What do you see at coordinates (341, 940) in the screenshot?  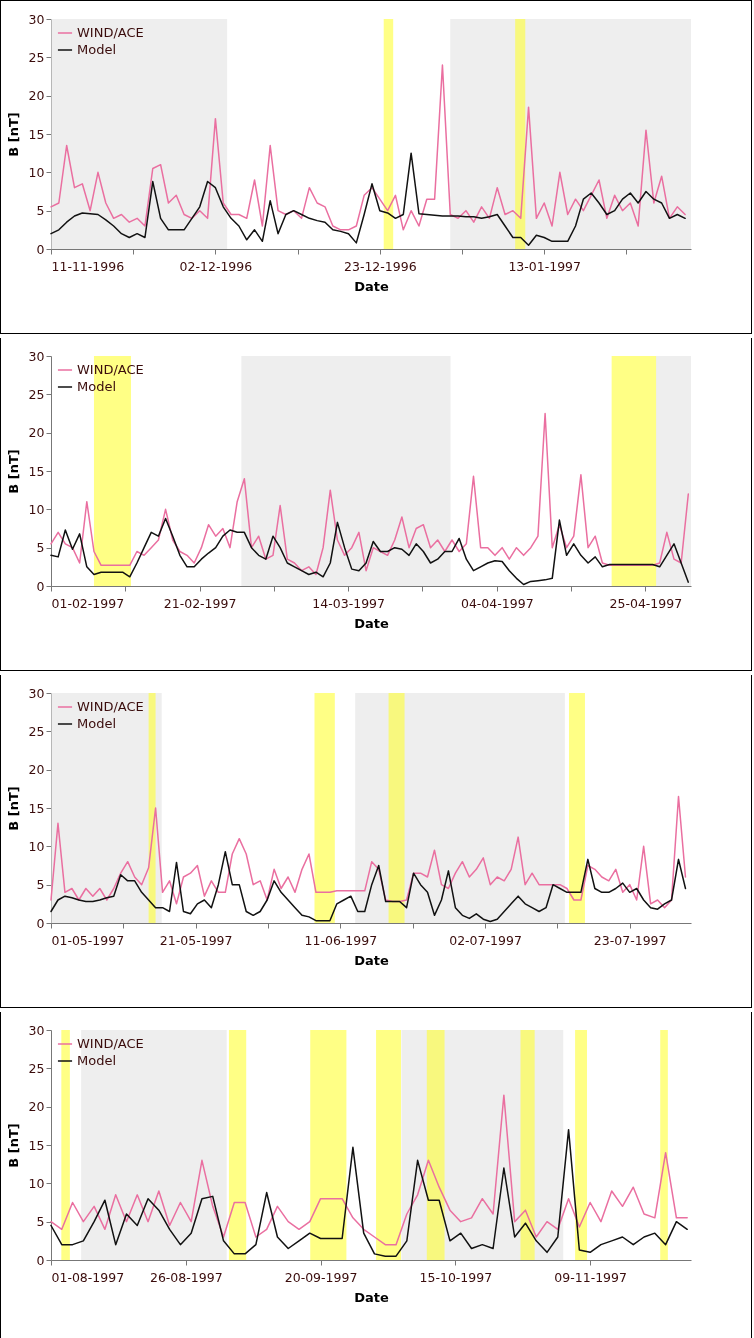 I see `x-tick-label: 11-06-1997` at bounding box center [341, 940].